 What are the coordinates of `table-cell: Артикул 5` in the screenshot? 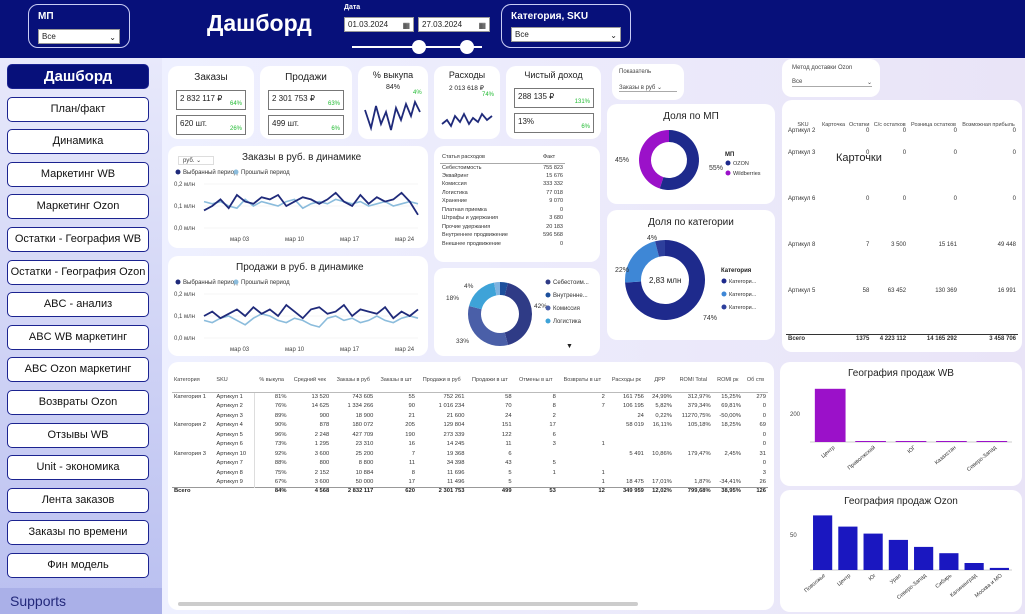 It's located at (229, 434).